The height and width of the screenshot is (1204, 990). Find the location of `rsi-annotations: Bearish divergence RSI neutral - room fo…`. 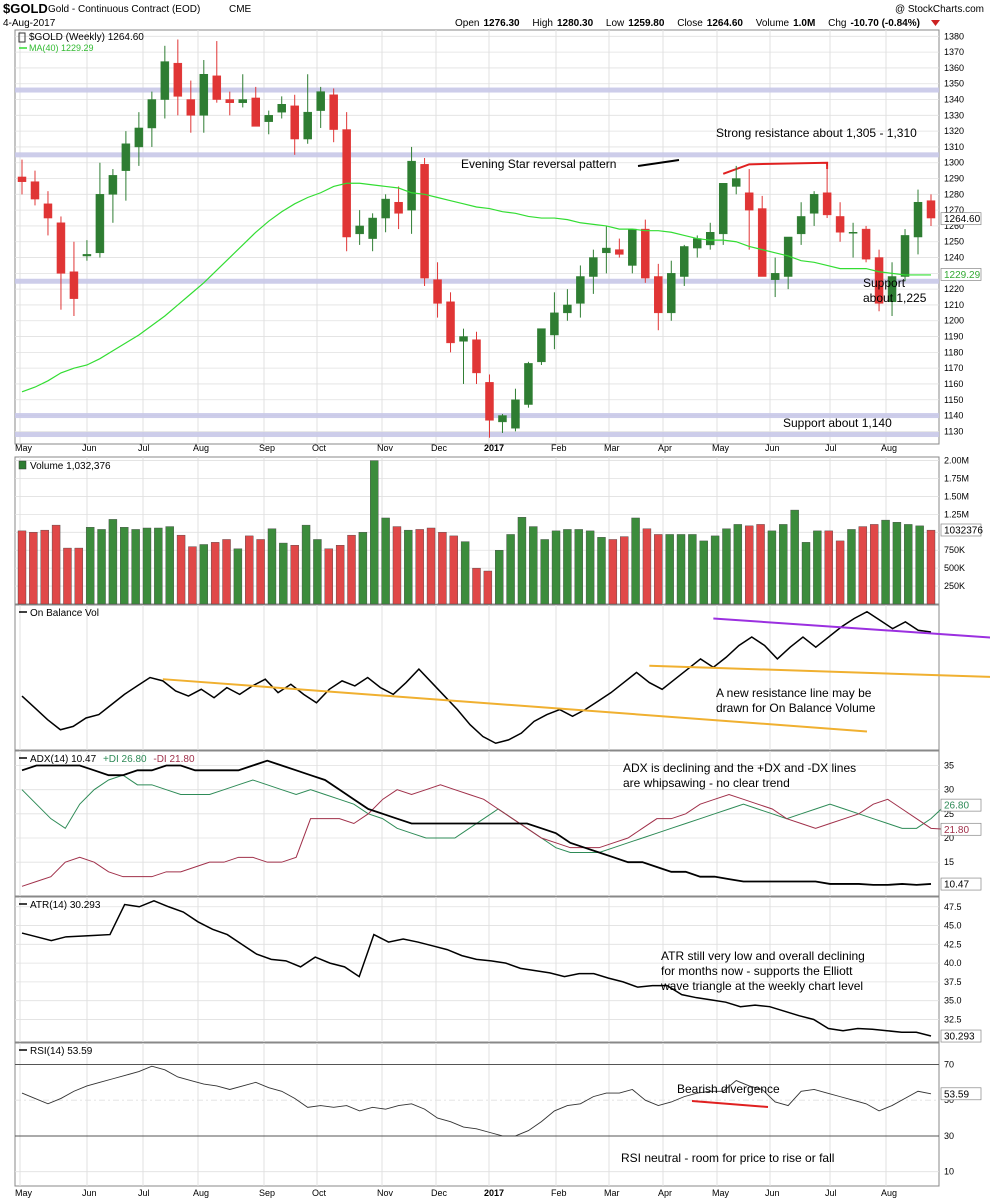

rsi-annotations: Bearish divergence RSI neutral - room fo… is located at coordinates (727, 1123).